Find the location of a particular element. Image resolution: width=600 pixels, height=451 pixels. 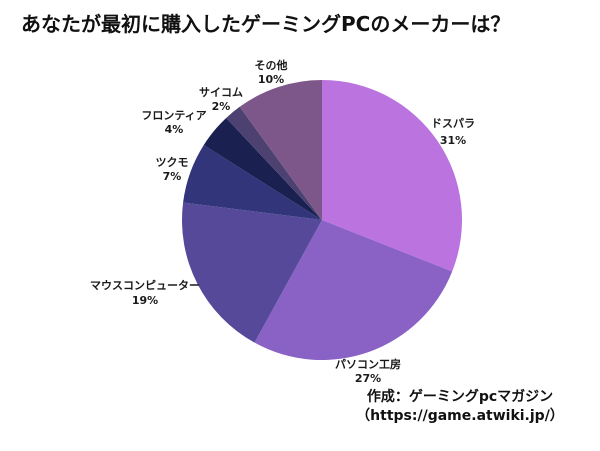

slice-label-1: パソコン工房 27% is located at coordinates (368, 371).